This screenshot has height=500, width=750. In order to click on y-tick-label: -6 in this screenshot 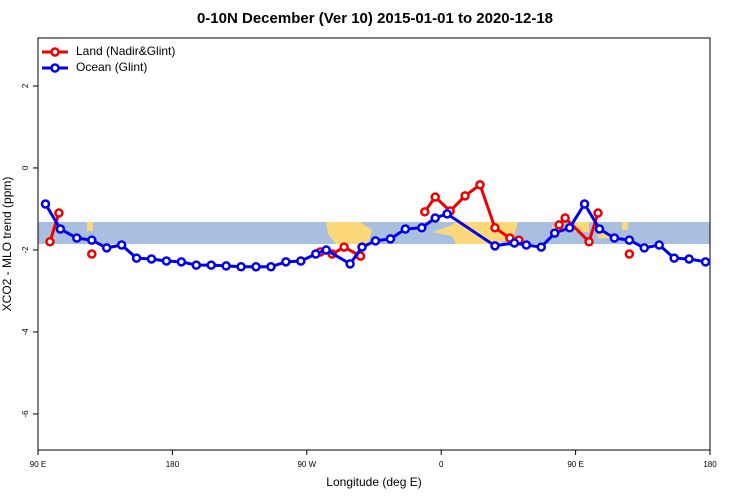, I will do `click(25, 414)`.